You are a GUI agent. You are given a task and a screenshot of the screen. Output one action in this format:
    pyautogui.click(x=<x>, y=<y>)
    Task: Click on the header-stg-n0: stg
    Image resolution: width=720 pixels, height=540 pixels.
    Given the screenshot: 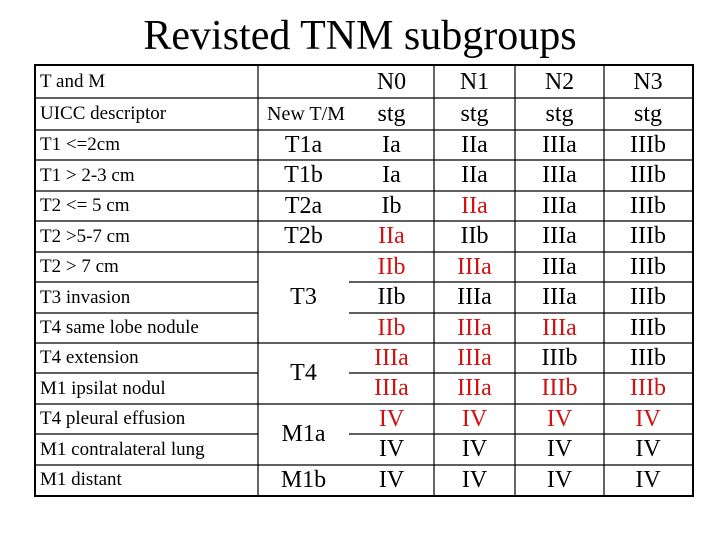 What is the action you would take?
    pyautogui.click(x=391, y=113)
    